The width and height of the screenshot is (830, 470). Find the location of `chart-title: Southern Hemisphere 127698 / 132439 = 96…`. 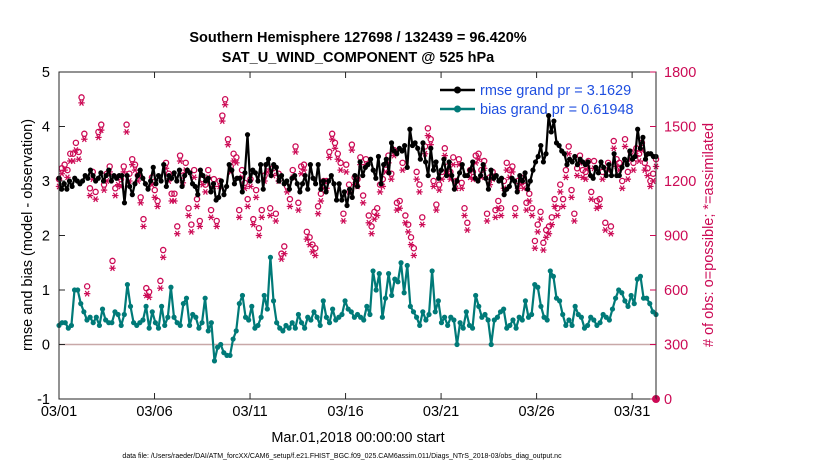

chart-title: Southern Hemisphere 127698 / 132439 = 96… is located at coordinates (357, 38).